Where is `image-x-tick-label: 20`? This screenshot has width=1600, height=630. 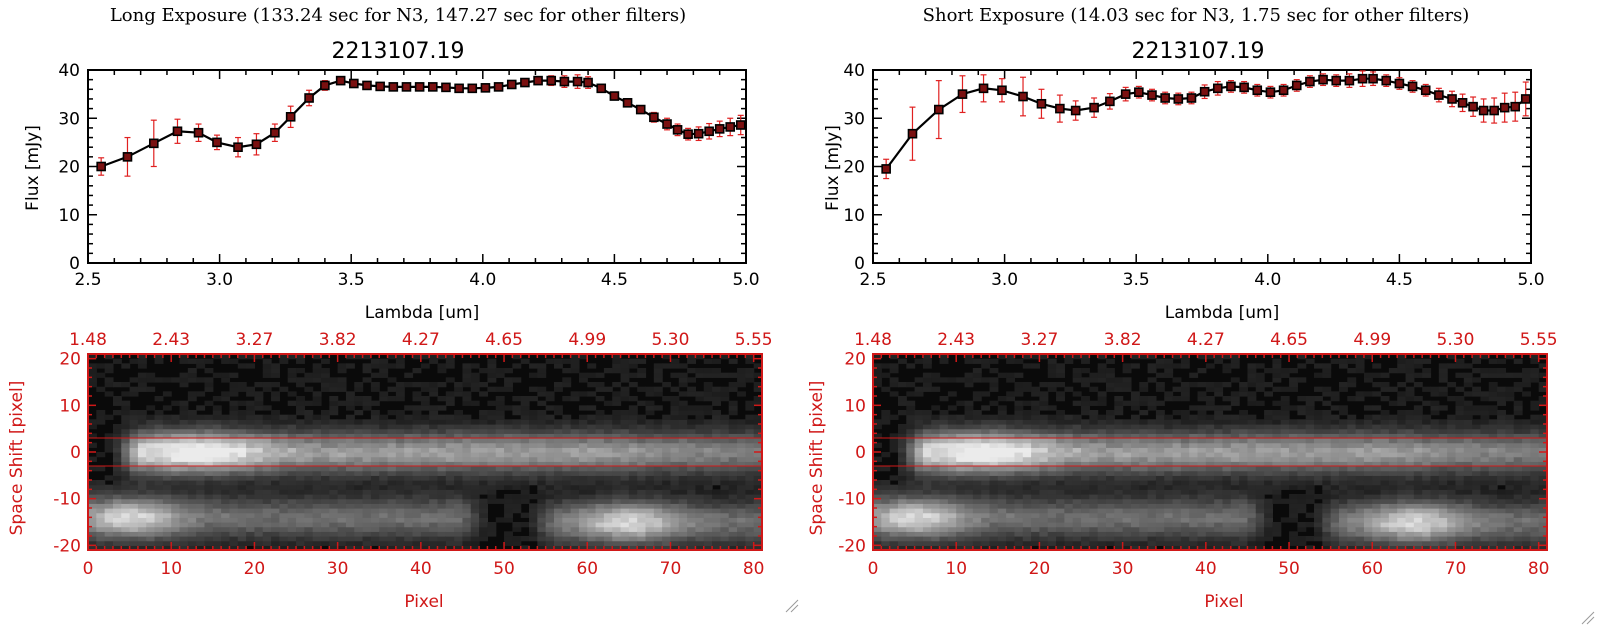 image-x-tick-label: 20 is located at coordinates (255, 569).